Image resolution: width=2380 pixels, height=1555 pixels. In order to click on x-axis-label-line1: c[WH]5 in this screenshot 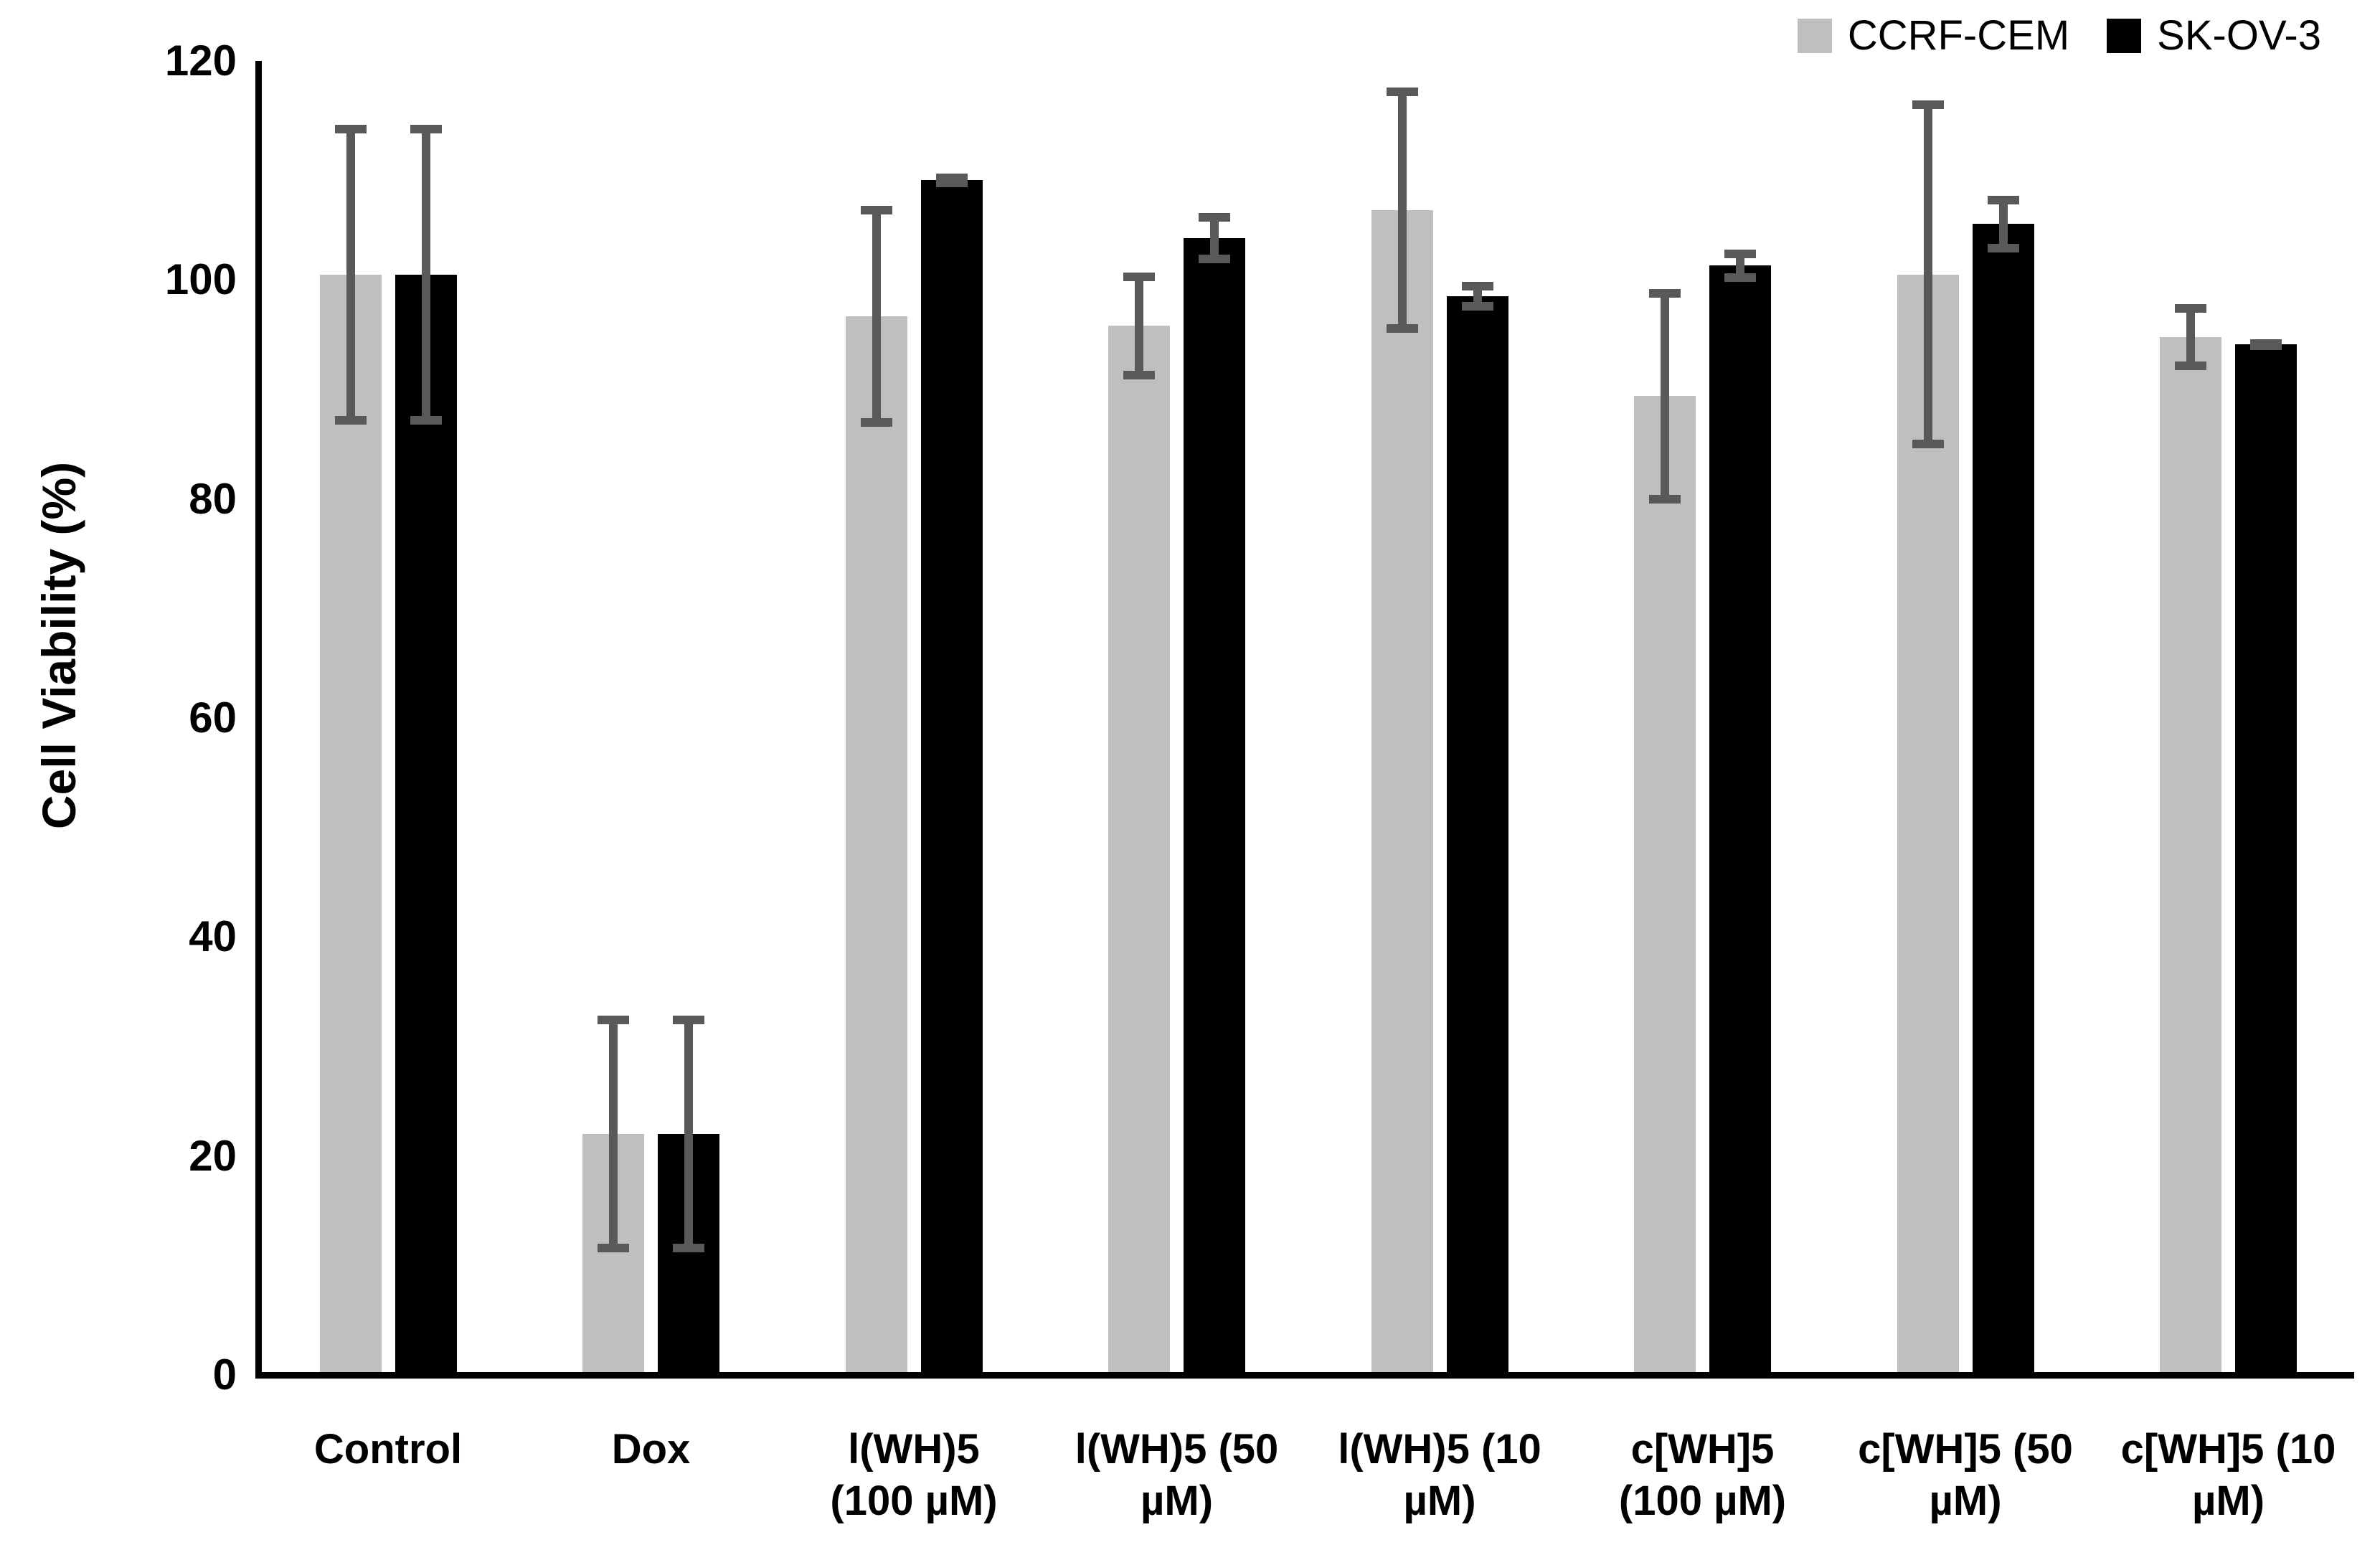, I will do `click(1702, 1449)`.